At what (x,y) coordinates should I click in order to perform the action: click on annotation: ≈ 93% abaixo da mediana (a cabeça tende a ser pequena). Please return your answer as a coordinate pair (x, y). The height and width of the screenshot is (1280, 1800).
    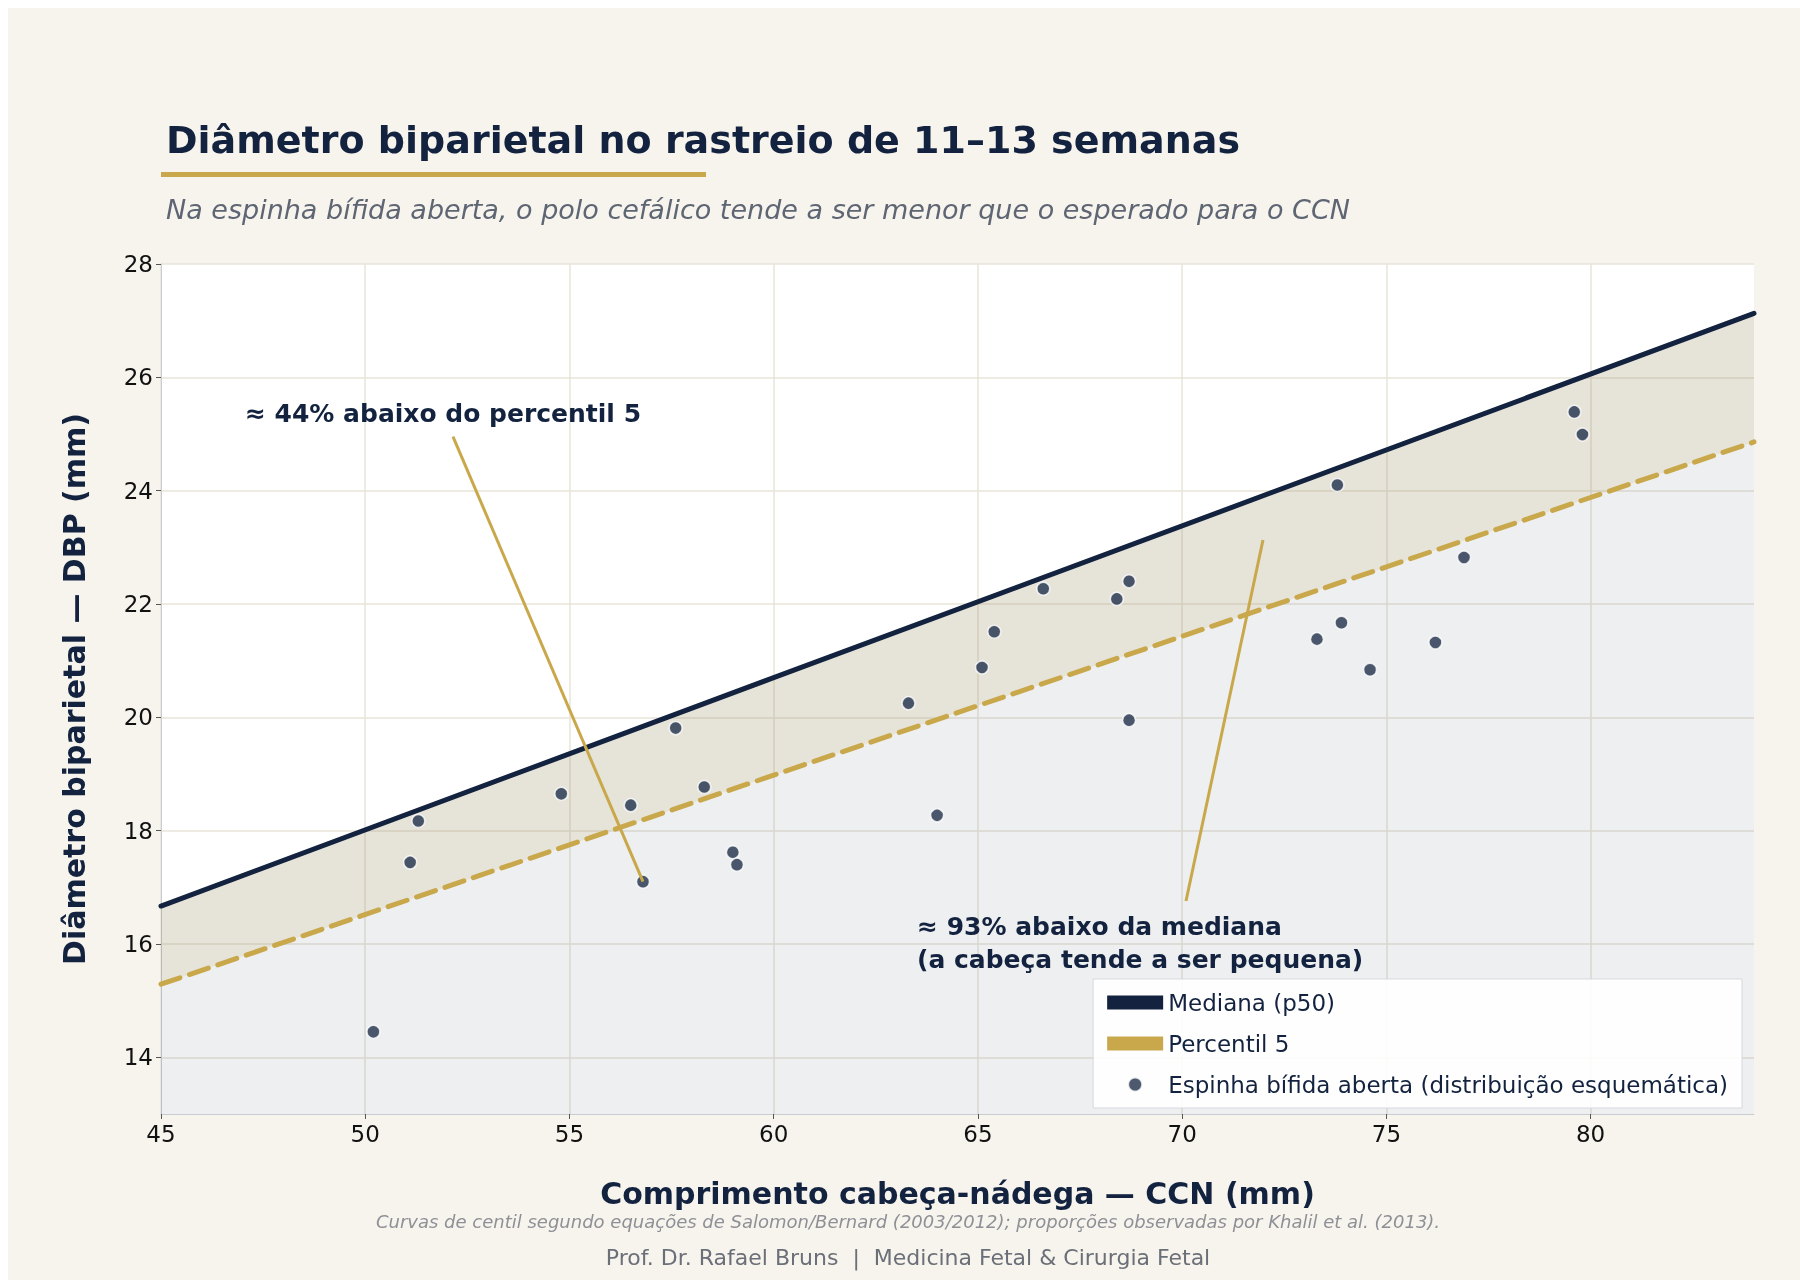
    Looking at the image, I should click on (1140, 943).